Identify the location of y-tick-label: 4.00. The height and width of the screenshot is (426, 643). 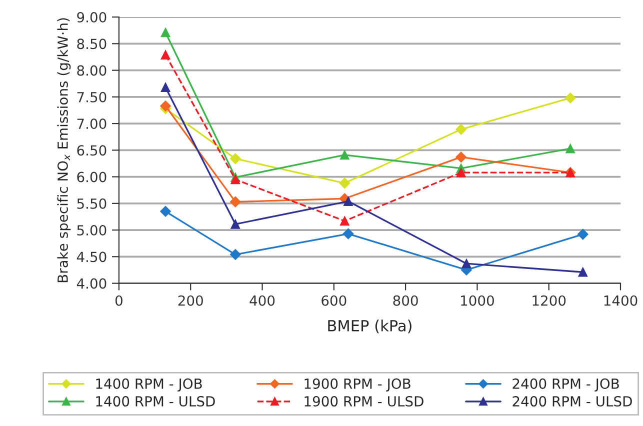
(91, 283).